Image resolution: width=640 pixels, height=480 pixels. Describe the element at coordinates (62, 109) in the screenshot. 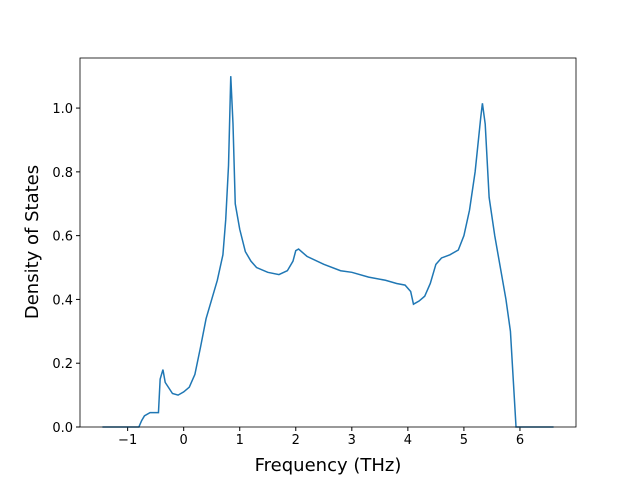

I see `y-tick-label: 1.0` at that location.